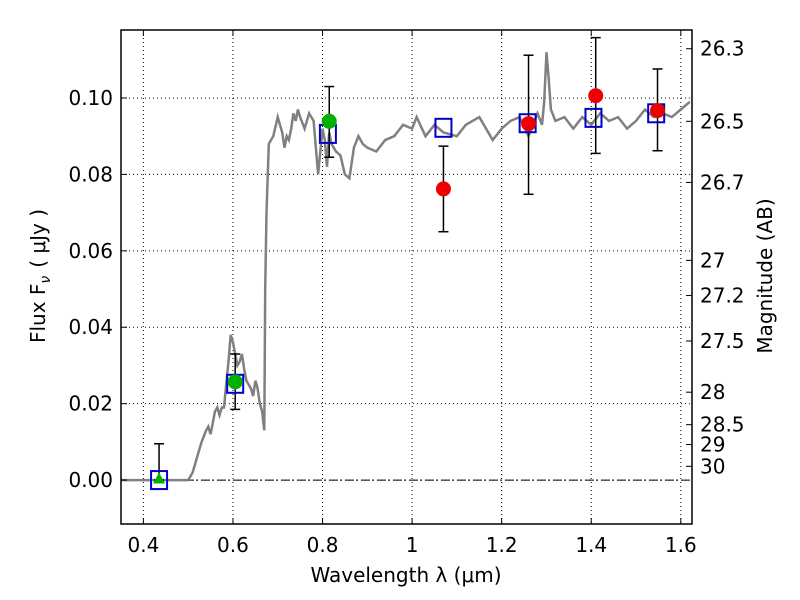 The height and width of the screenshot is (600, 800). I want to click on x-tick-label: 1.6, so click(681, 545).